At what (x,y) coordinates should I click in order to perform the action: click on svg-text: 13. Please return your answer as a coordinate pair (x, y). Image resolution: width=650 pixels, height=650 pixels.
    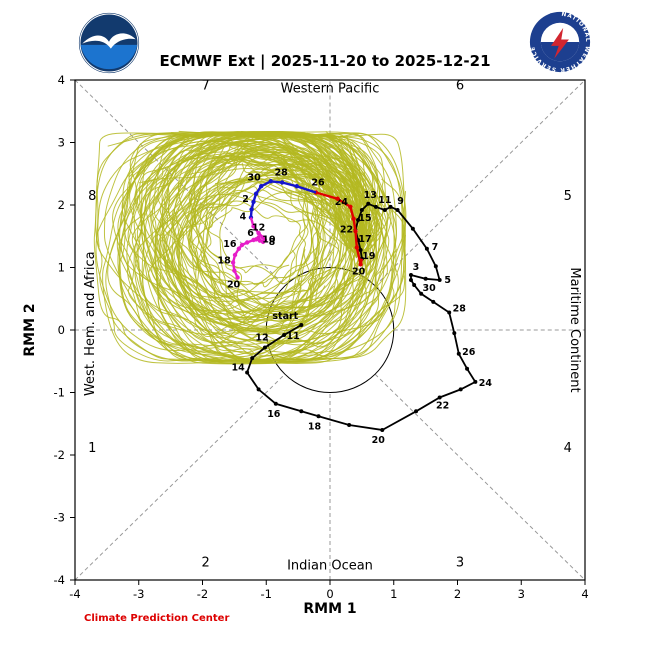
    Looking at the image, I should click on (370, 195).